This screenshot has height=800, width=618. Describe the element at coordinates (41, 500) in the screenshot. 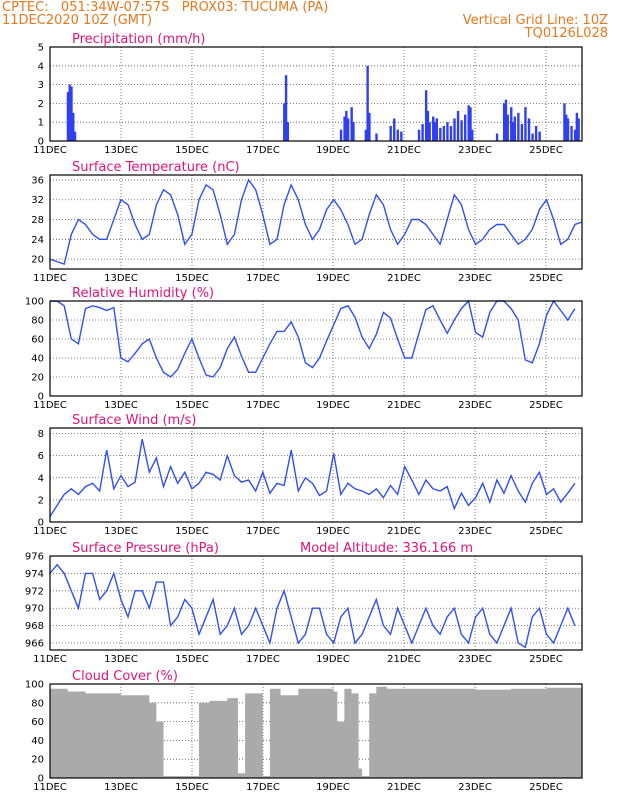

I see `y-tick-label: 2` at that location.